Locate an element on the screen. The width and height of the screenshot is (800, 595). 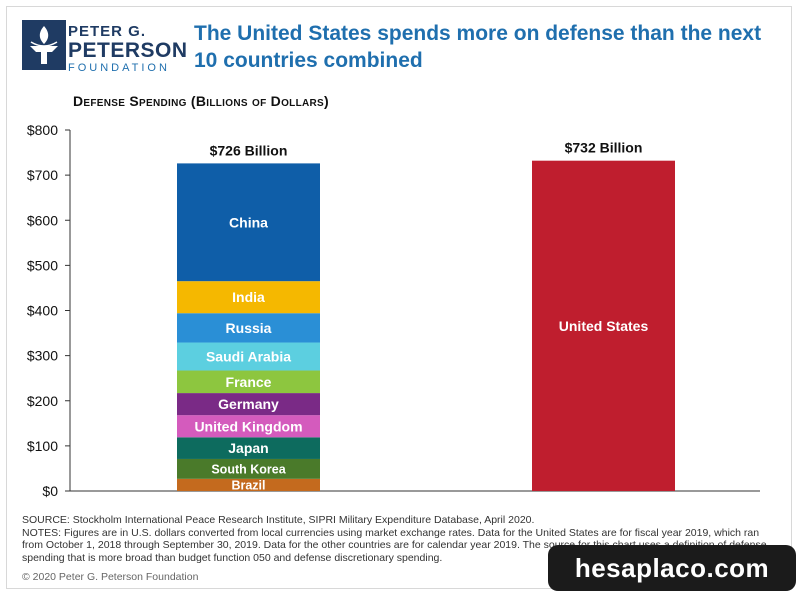
y-tick-label: $0 is located at coordinates (50, 491).